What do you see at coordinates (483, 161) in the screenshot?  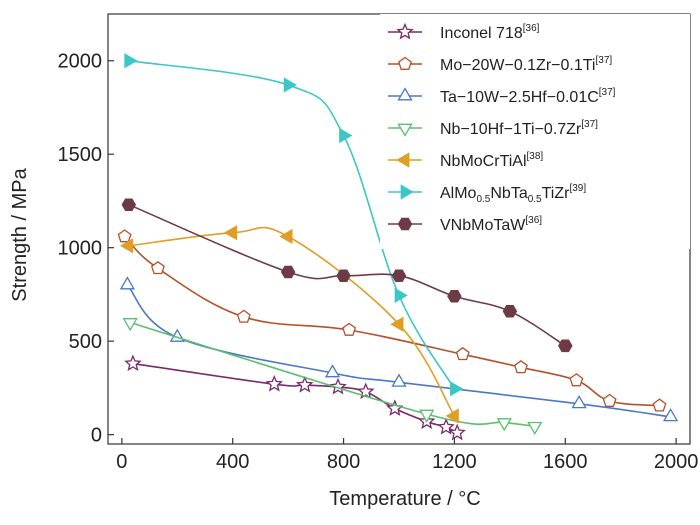 I see `legend-label-part: NbMoCrTiAl` at bounding box center [483, 161].